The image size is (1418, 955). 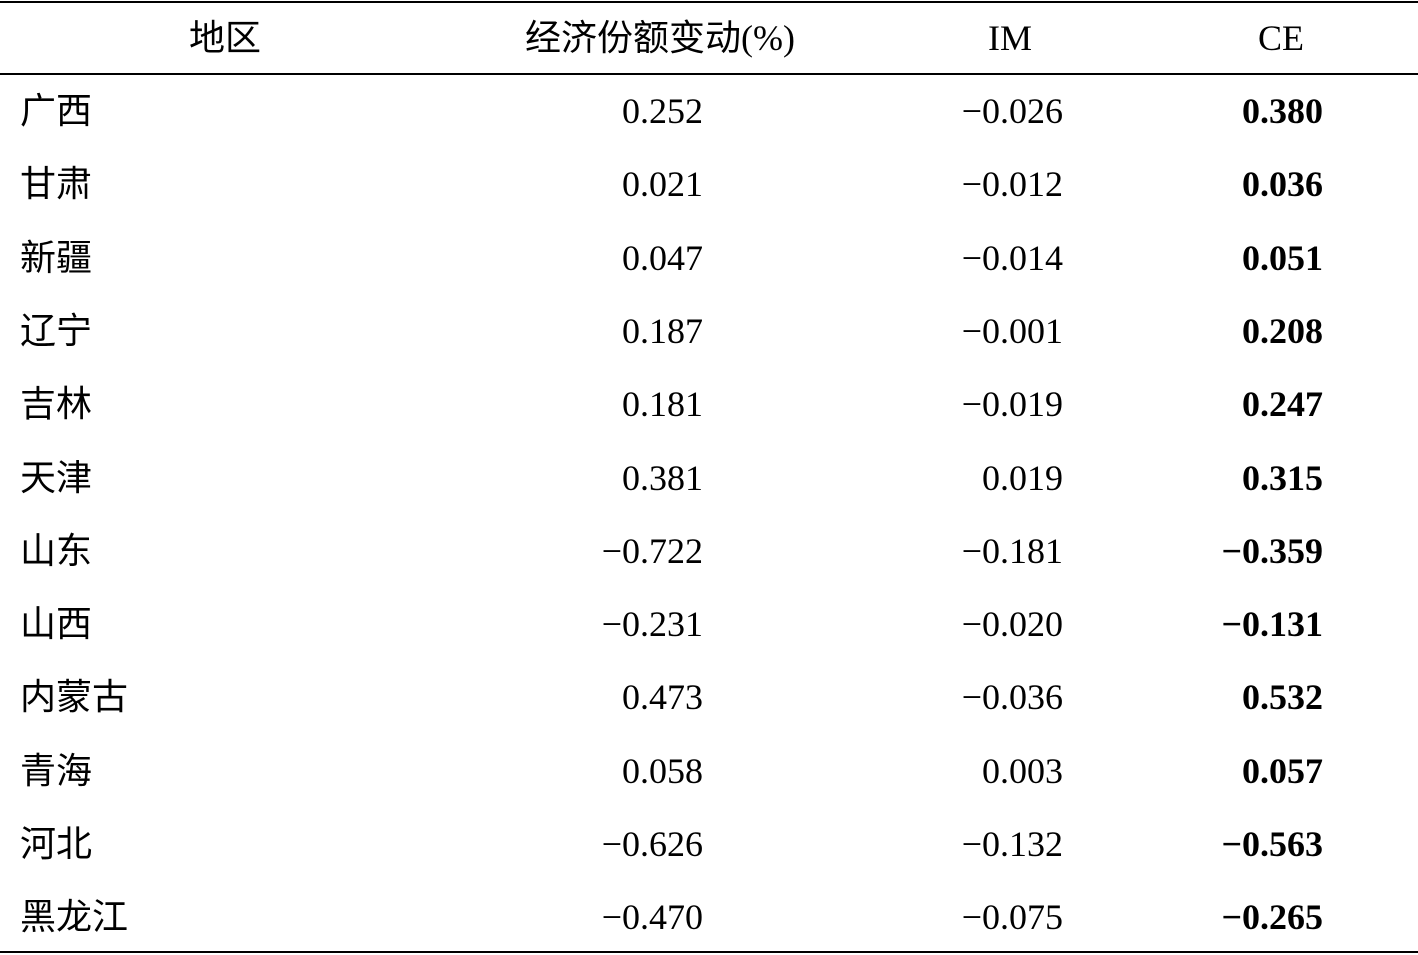 What do you see at coordinates (709, 2) in the screenshot?
I see `top-rule` at bounding box center [709, 2].